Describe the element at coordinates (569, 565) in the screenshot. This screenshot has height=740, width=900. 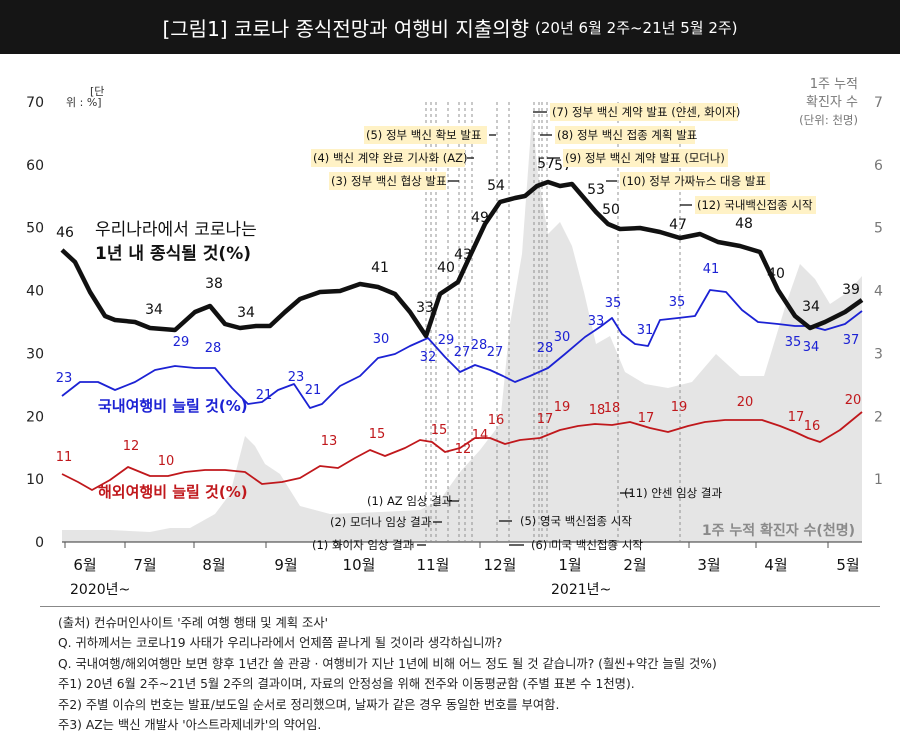
I see `month-label: 1월` at that location.